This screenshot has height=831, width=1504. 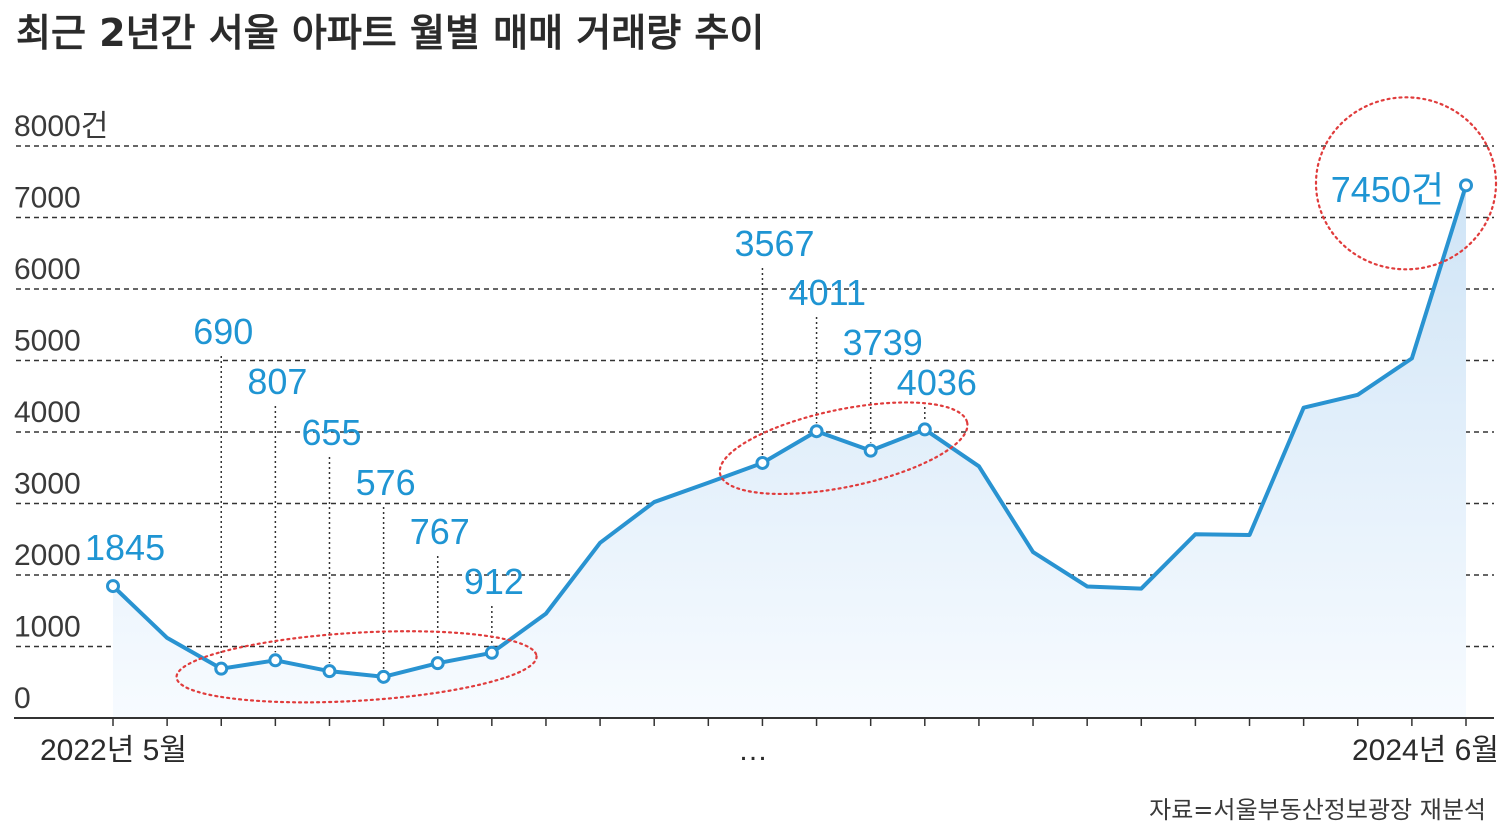 I want to click on chart-title: 최근 2년간 서울 아파트 월별 매매 거래량 추이, so click(x=390, y=33).